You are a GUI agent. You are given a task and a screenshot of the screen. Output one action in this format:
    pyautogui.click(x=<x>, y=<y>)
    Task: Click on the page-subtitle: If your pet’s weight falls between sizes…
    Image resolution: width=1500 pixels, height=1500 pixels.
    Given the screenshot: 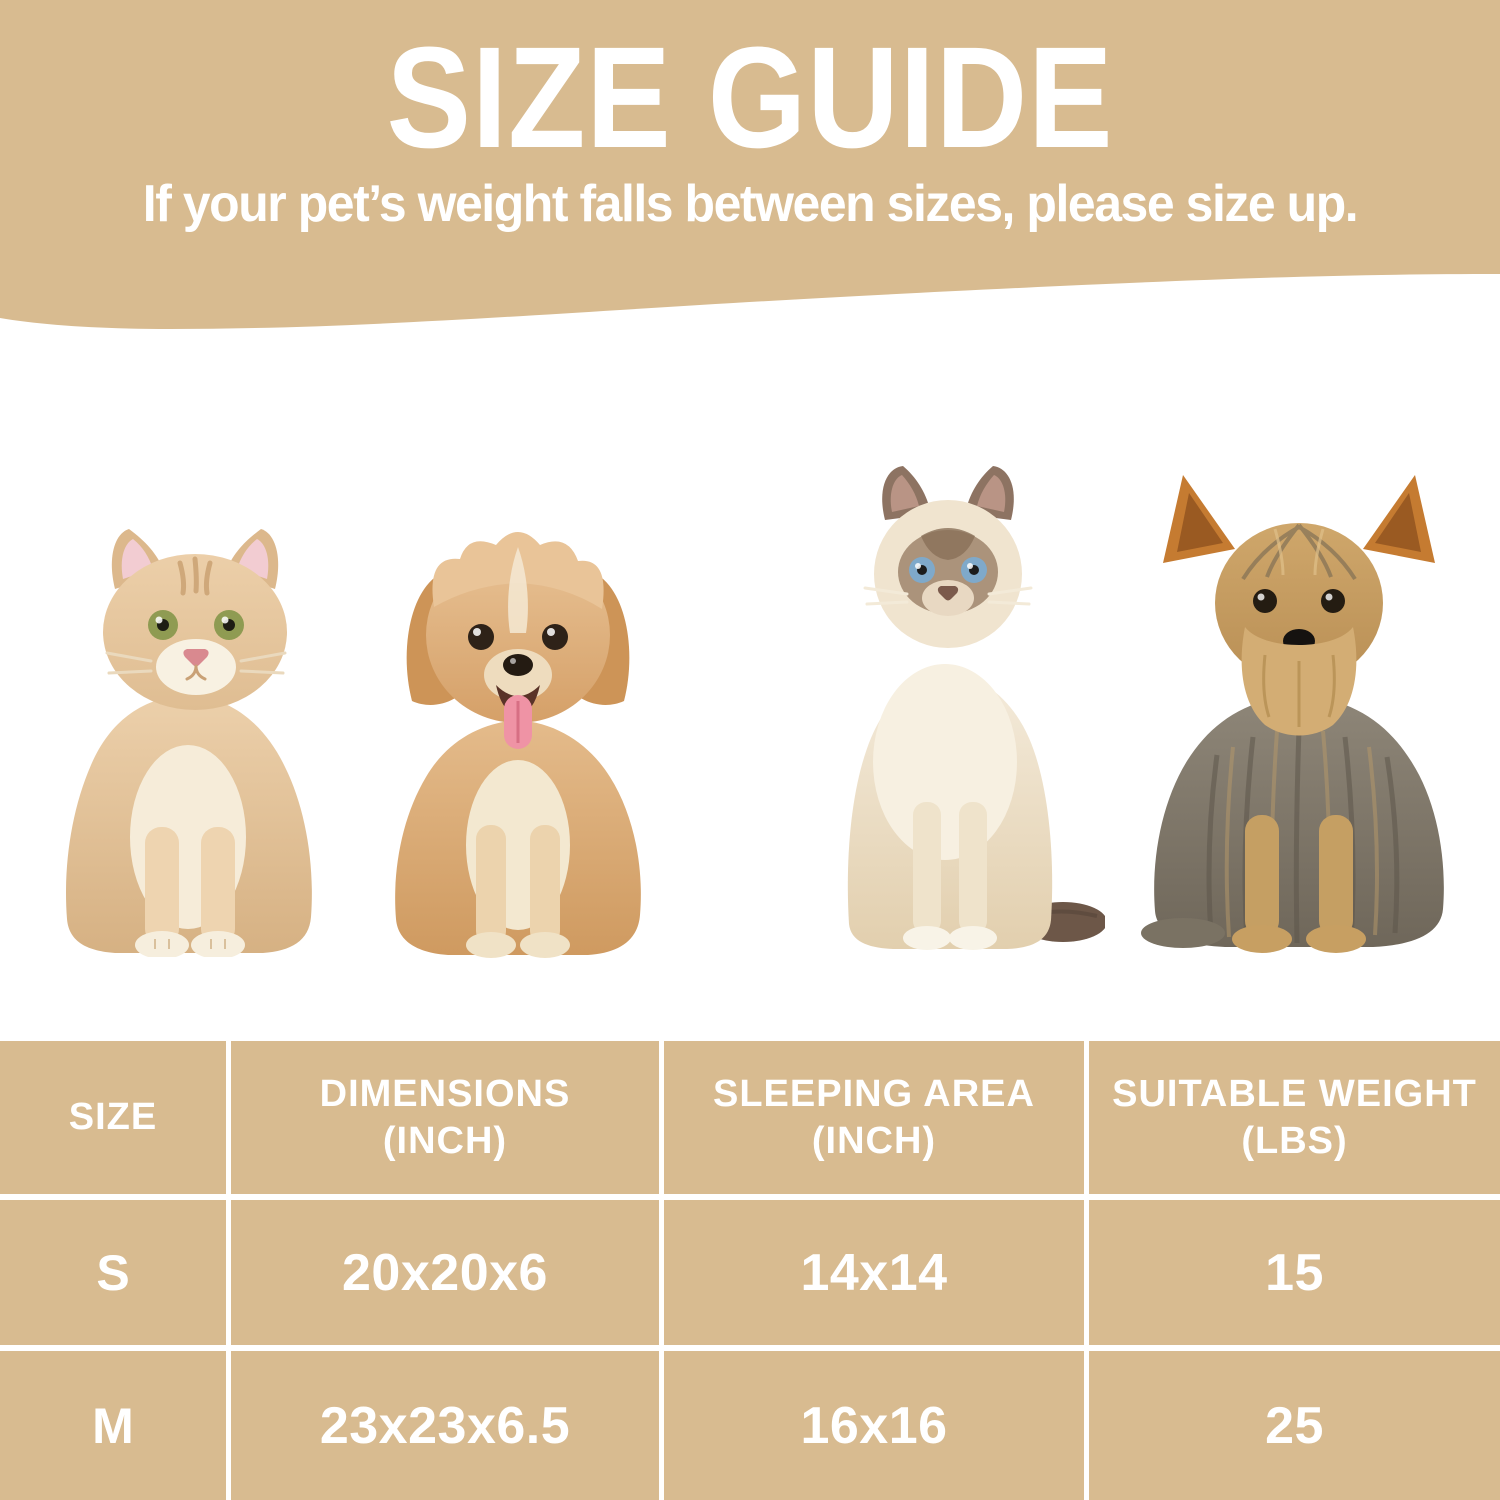 What is the action you would take?
    pyautogui.click(x=750, y=204)
    